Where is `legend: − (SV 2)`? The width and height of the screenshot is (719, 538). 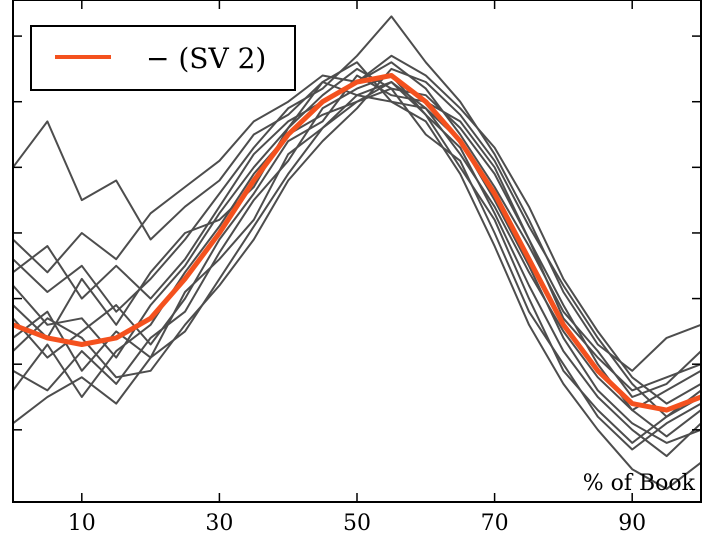 legend: − (SV 2) is located at coordinates (163, 58).